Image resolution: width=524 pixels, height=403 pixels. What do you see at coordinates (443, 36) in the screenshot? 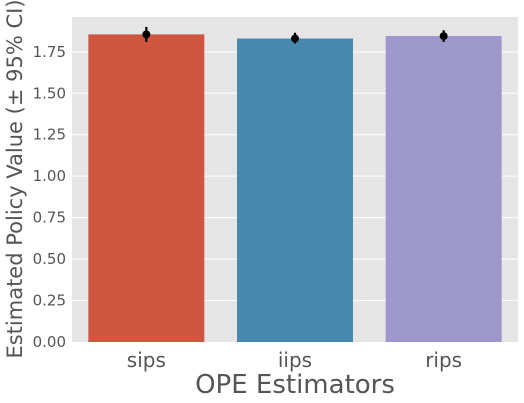
I see `mean-point-rips` at bounding box center [443, 36].